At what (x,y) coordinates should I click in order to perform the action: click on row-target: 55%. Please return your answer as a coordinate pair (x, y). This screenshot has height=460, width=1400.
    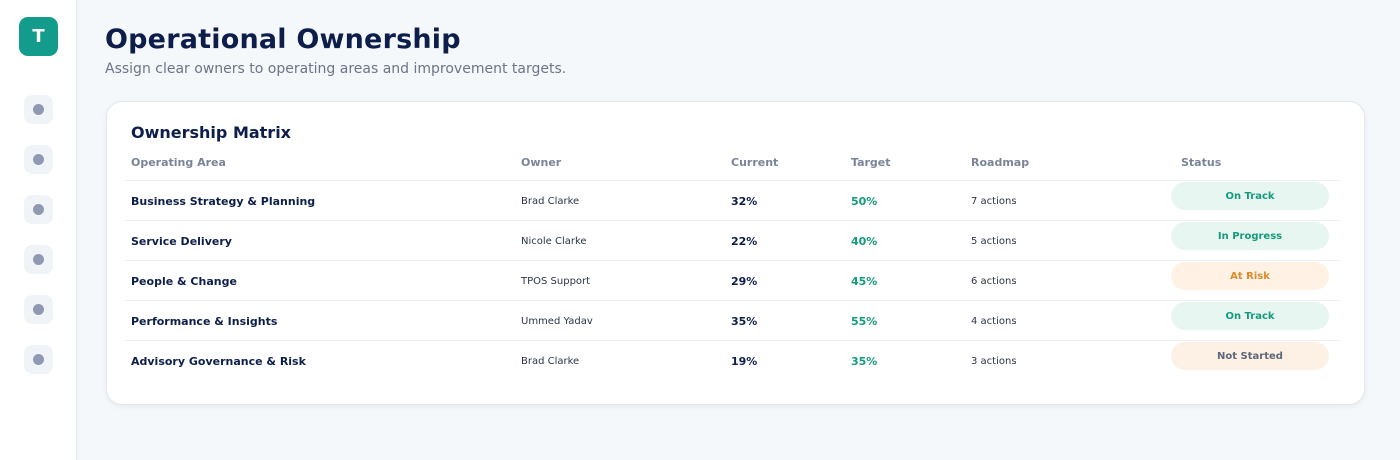
    Looking at the image, I should click on (864, 321).